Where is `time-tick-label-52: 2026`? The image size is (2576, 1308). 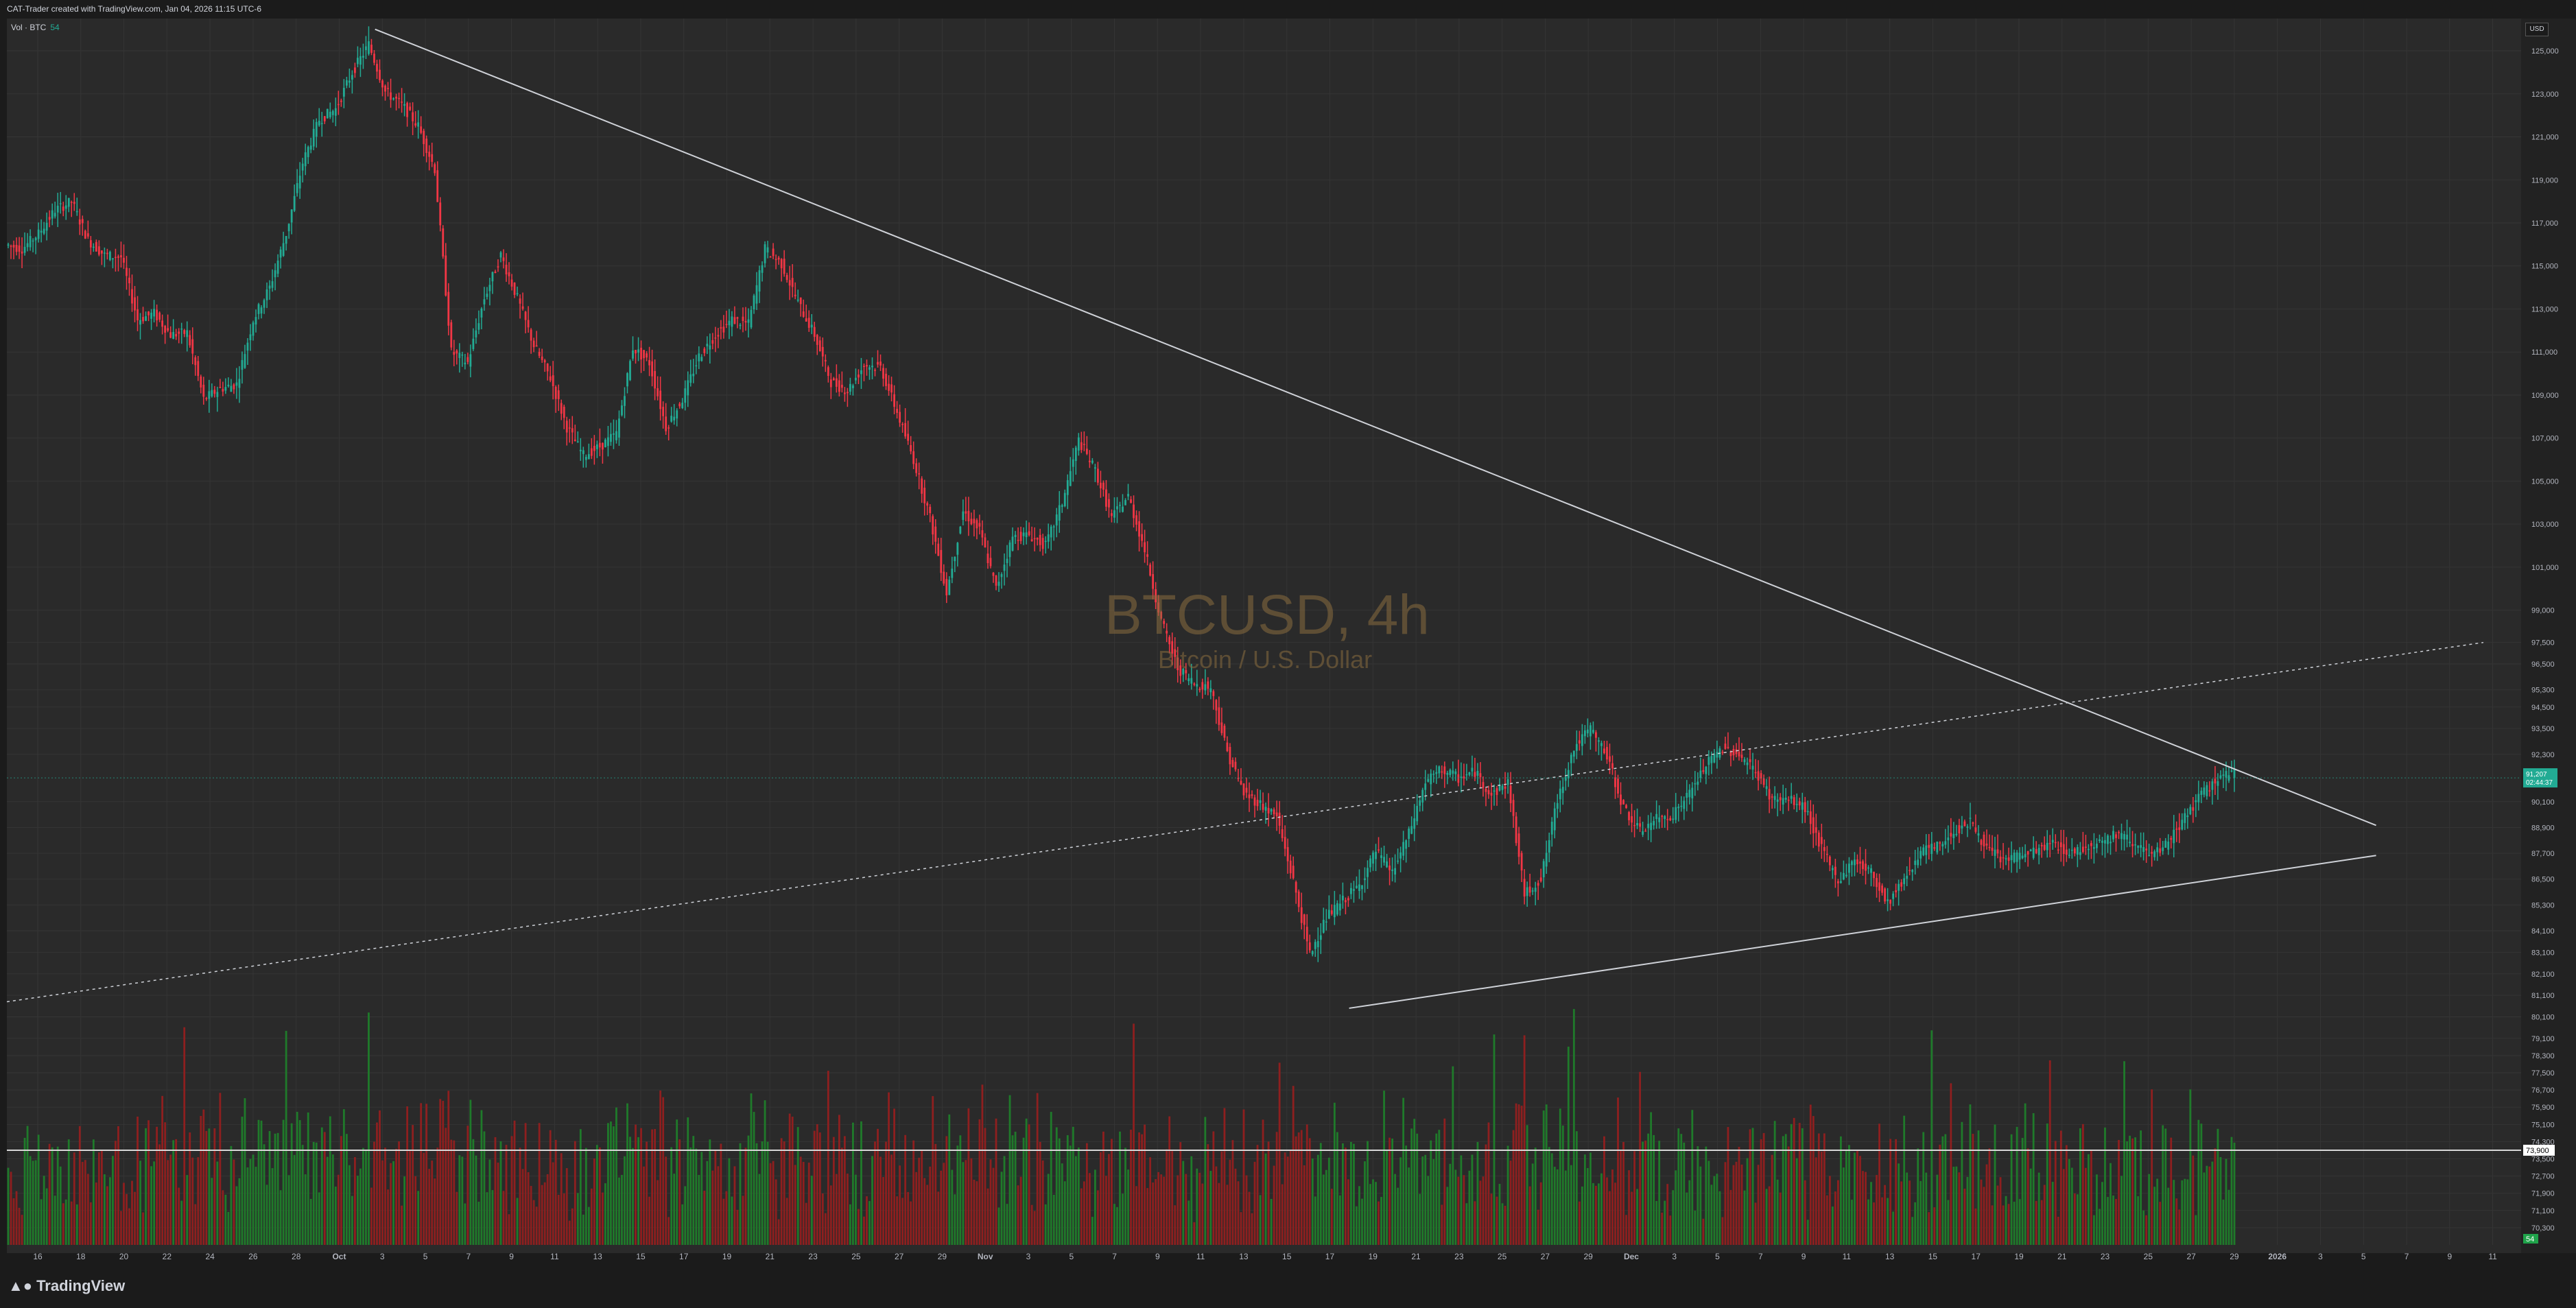
time-tick-label-52: 2026 is located at coordinates (2277, 1256).